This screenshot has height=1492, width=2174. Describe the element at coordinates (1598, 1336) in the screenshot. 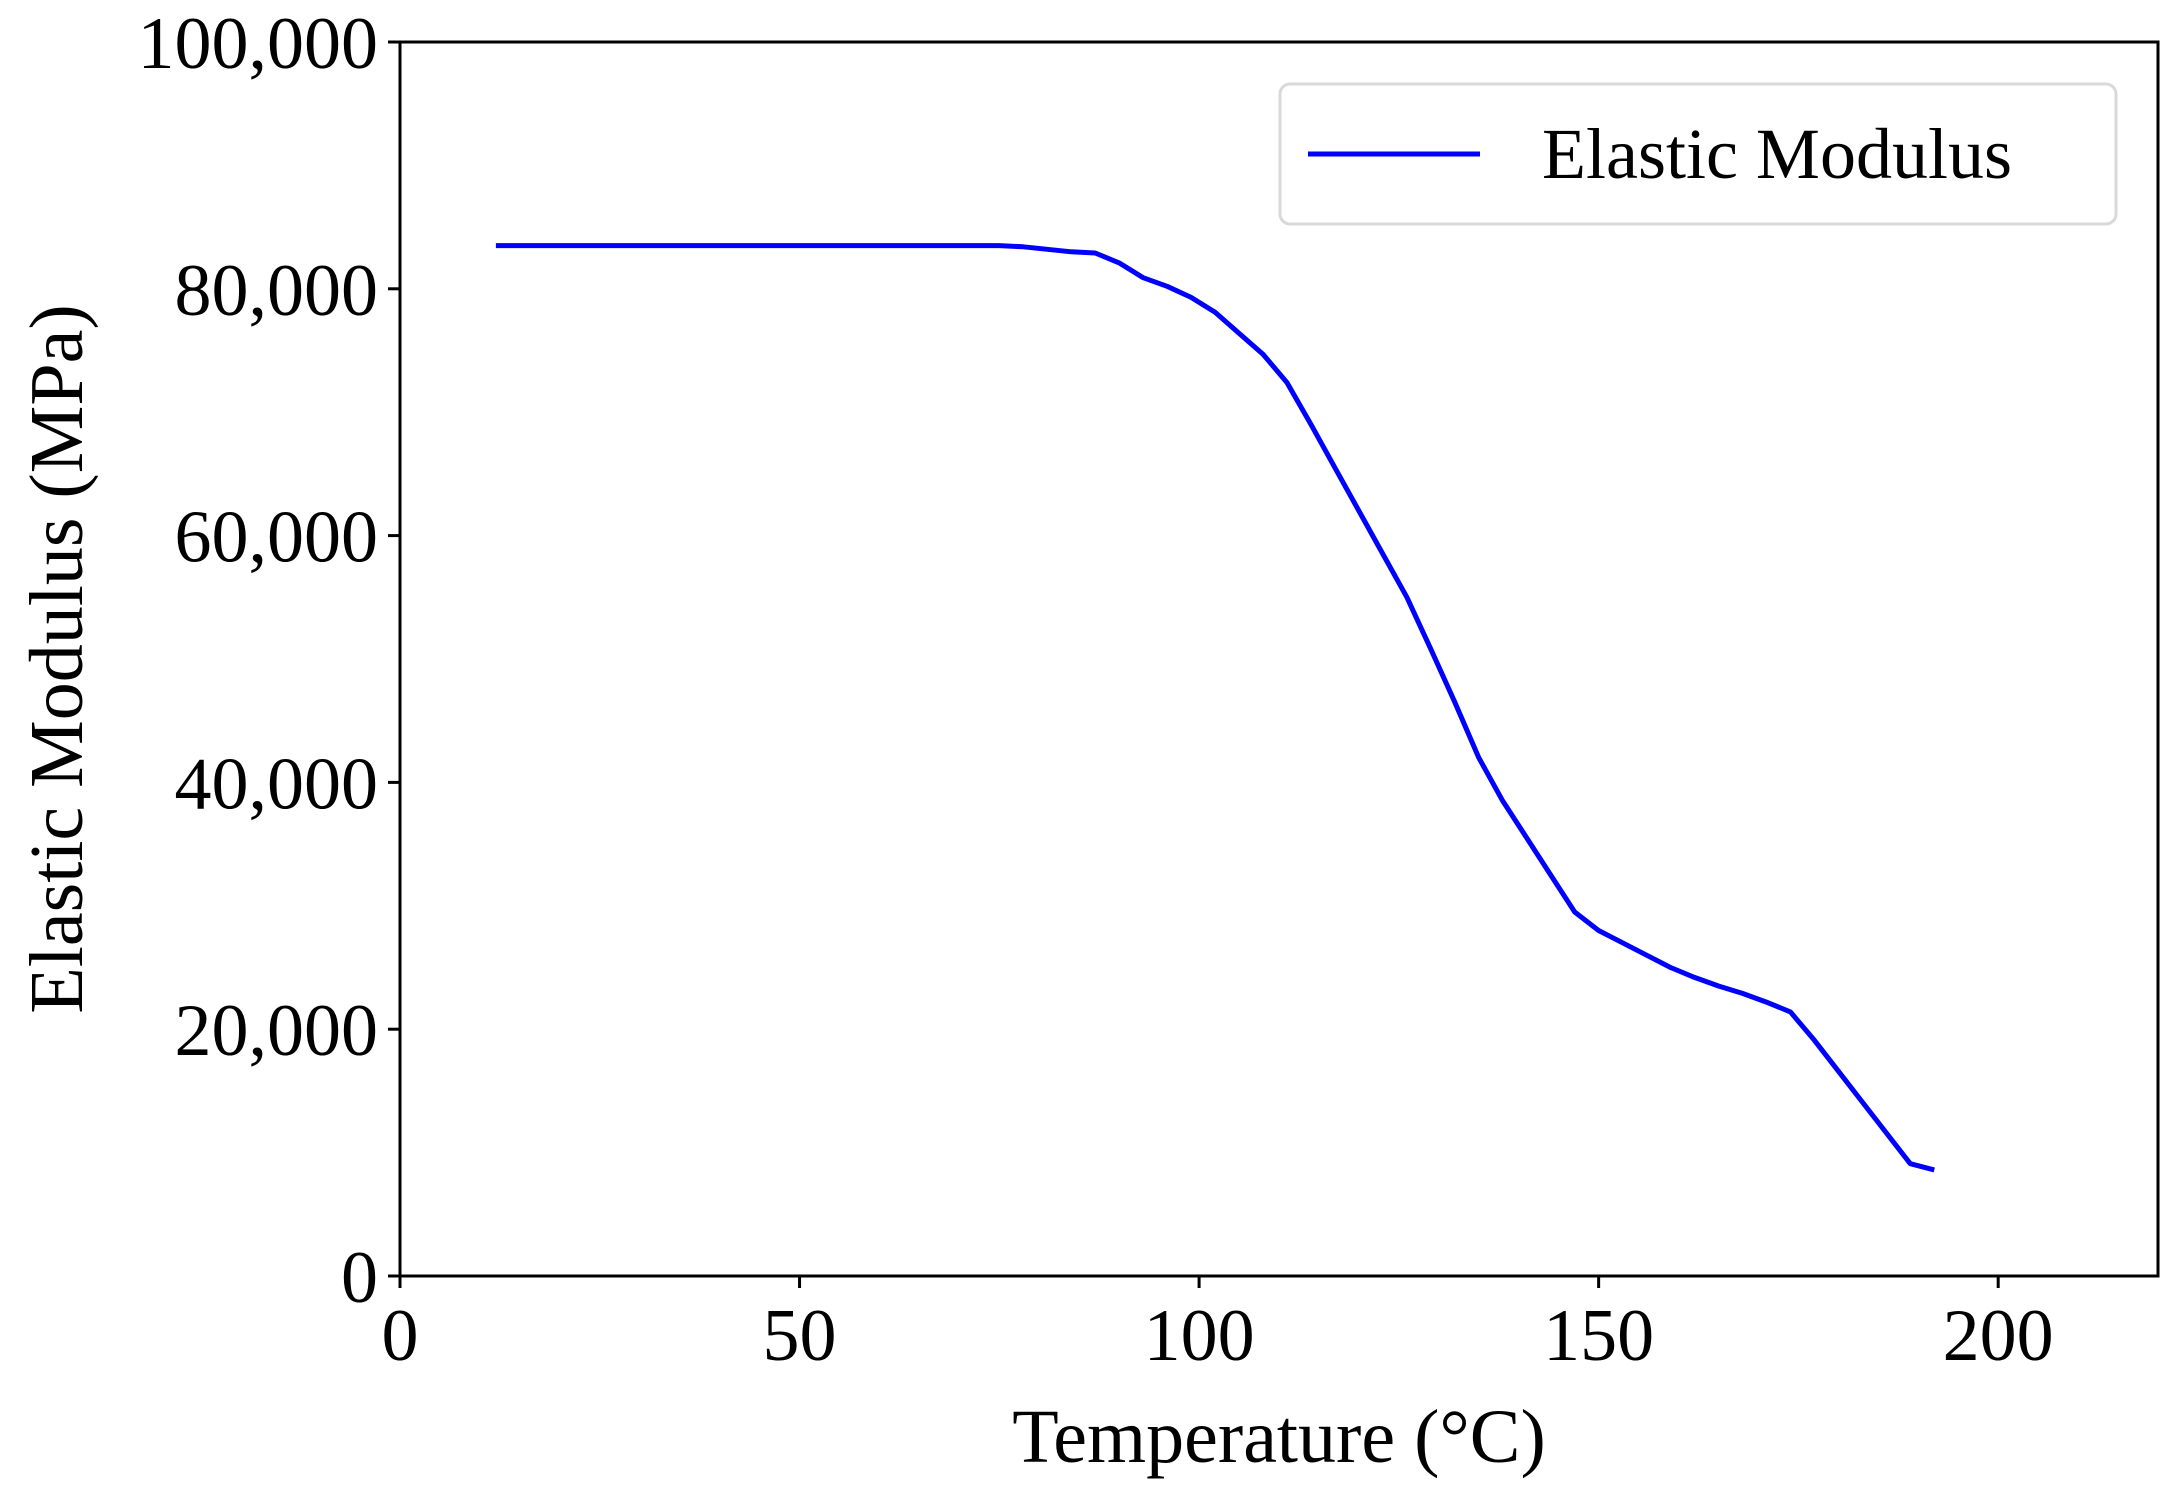

I see `x-tick-label-3: 150` at that location.